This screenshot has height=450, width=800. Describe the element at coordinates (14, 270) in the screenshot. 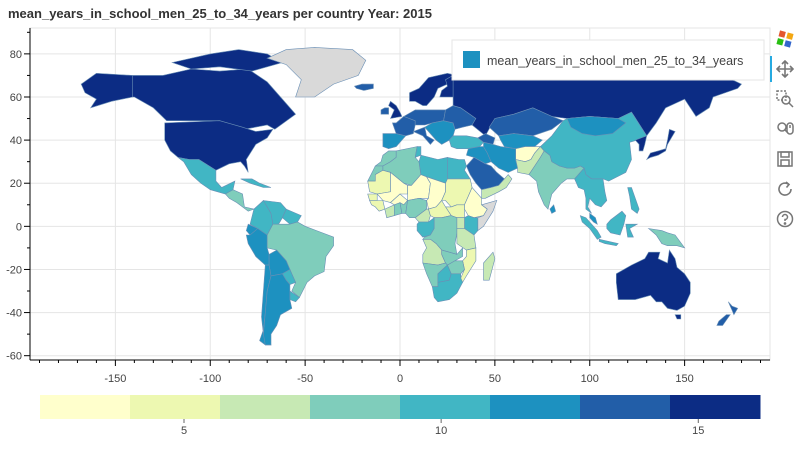

I see `y-tick-label: -20` at that location.